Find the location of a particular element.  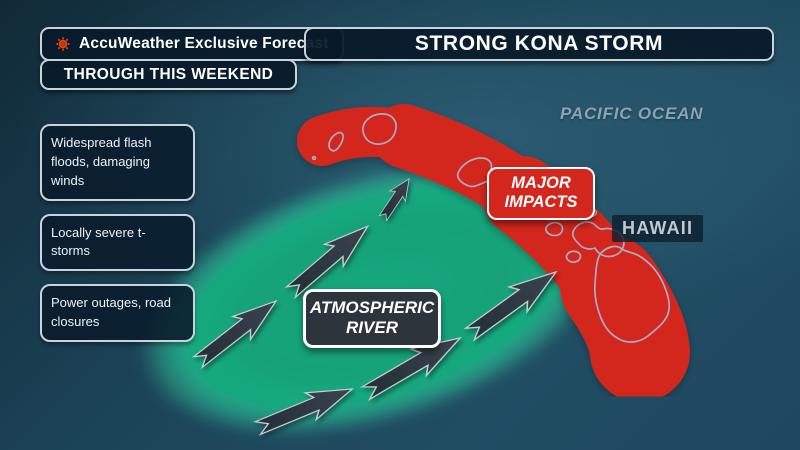

island-islet-dot is located at coordinates (314, 158).